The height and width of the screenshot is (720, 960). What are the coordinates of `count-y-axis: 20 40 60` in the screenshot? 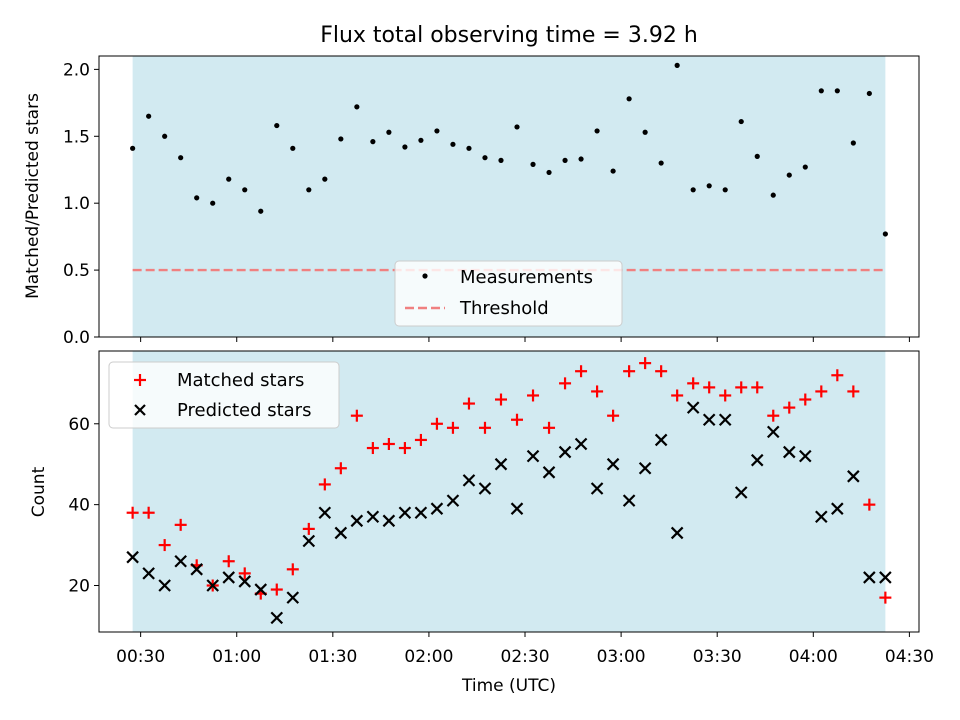 It's located at (83, 506).